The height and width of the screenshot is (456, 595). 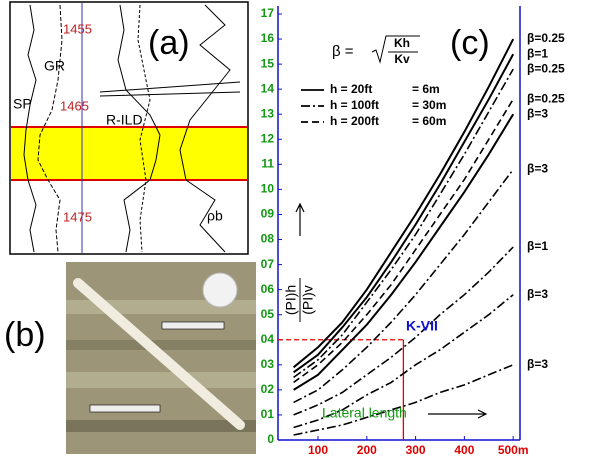 I want to click on x-tick-label: 500m, so click(x=513, y=449).